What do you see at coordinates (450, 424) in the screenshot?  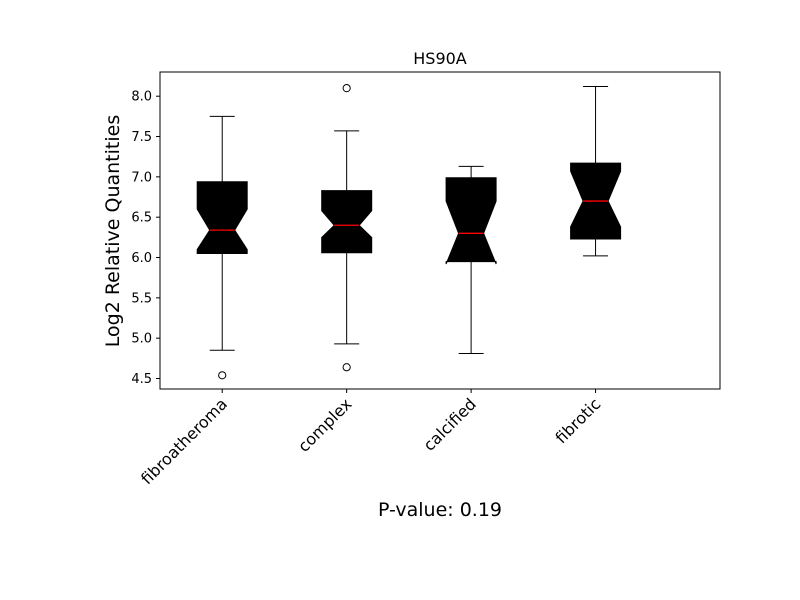 I see `x-tick-label: calcified` at bounding box center [450, 424].